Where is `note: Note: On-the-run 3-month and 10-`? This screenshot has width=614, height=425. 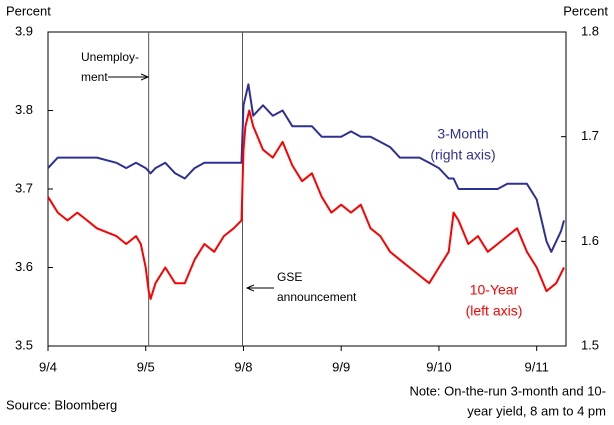 note: Note: On-the-run 3-month and 10- is located at coordinates (507, 390).